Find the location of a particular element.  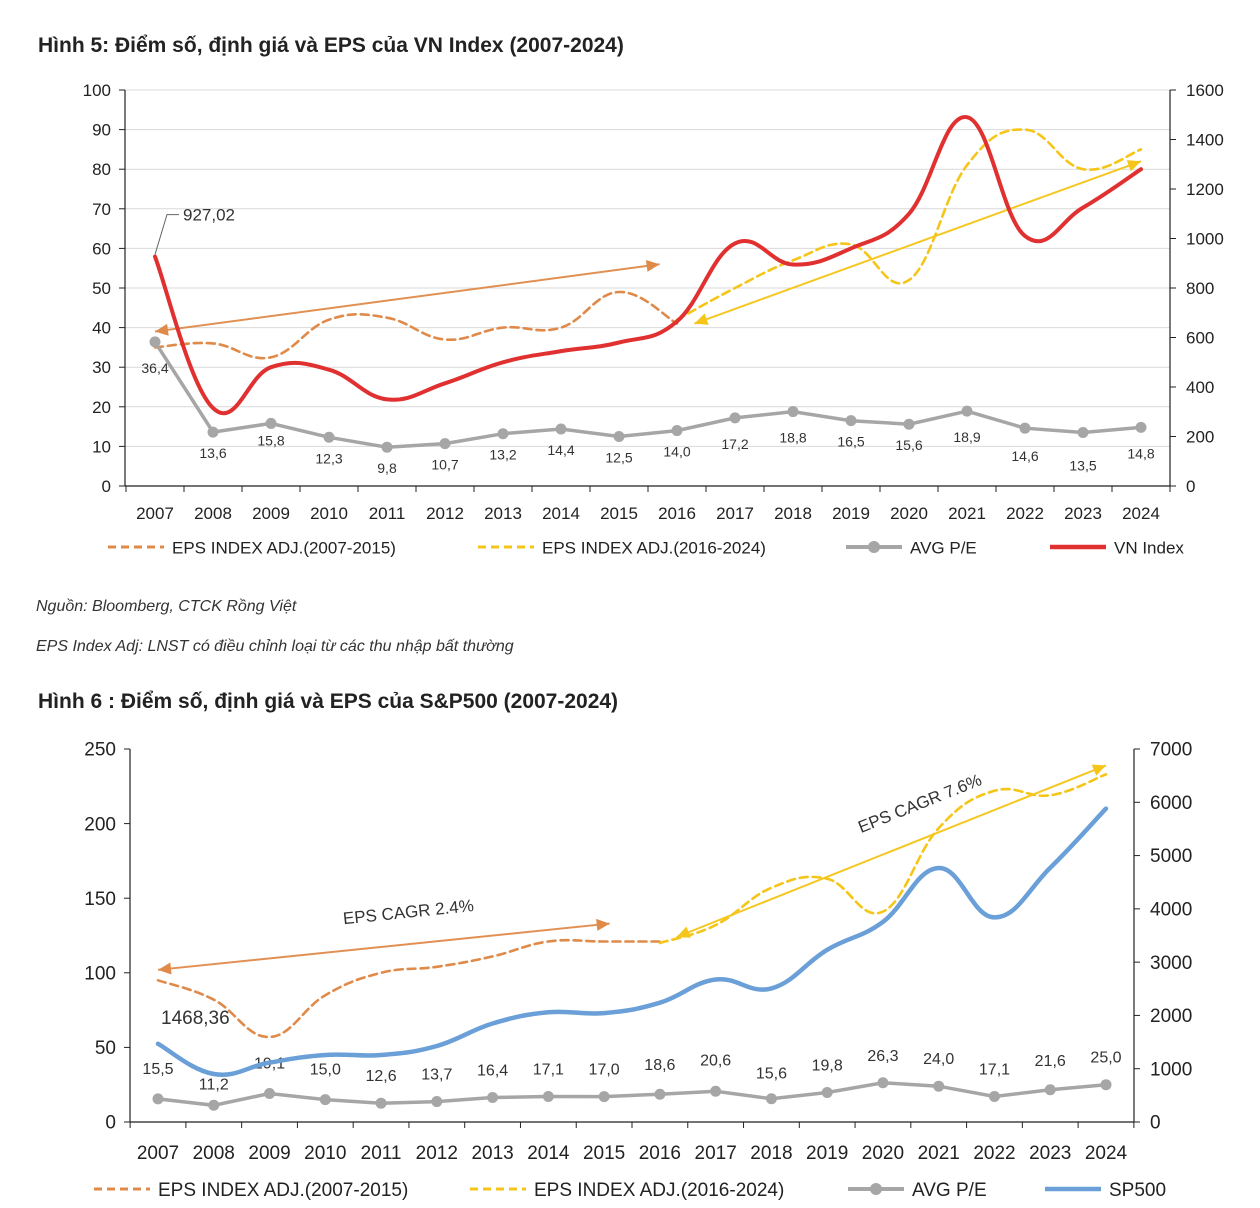

pe-data-label: 17,1 is located at coordinates (994, 1069).